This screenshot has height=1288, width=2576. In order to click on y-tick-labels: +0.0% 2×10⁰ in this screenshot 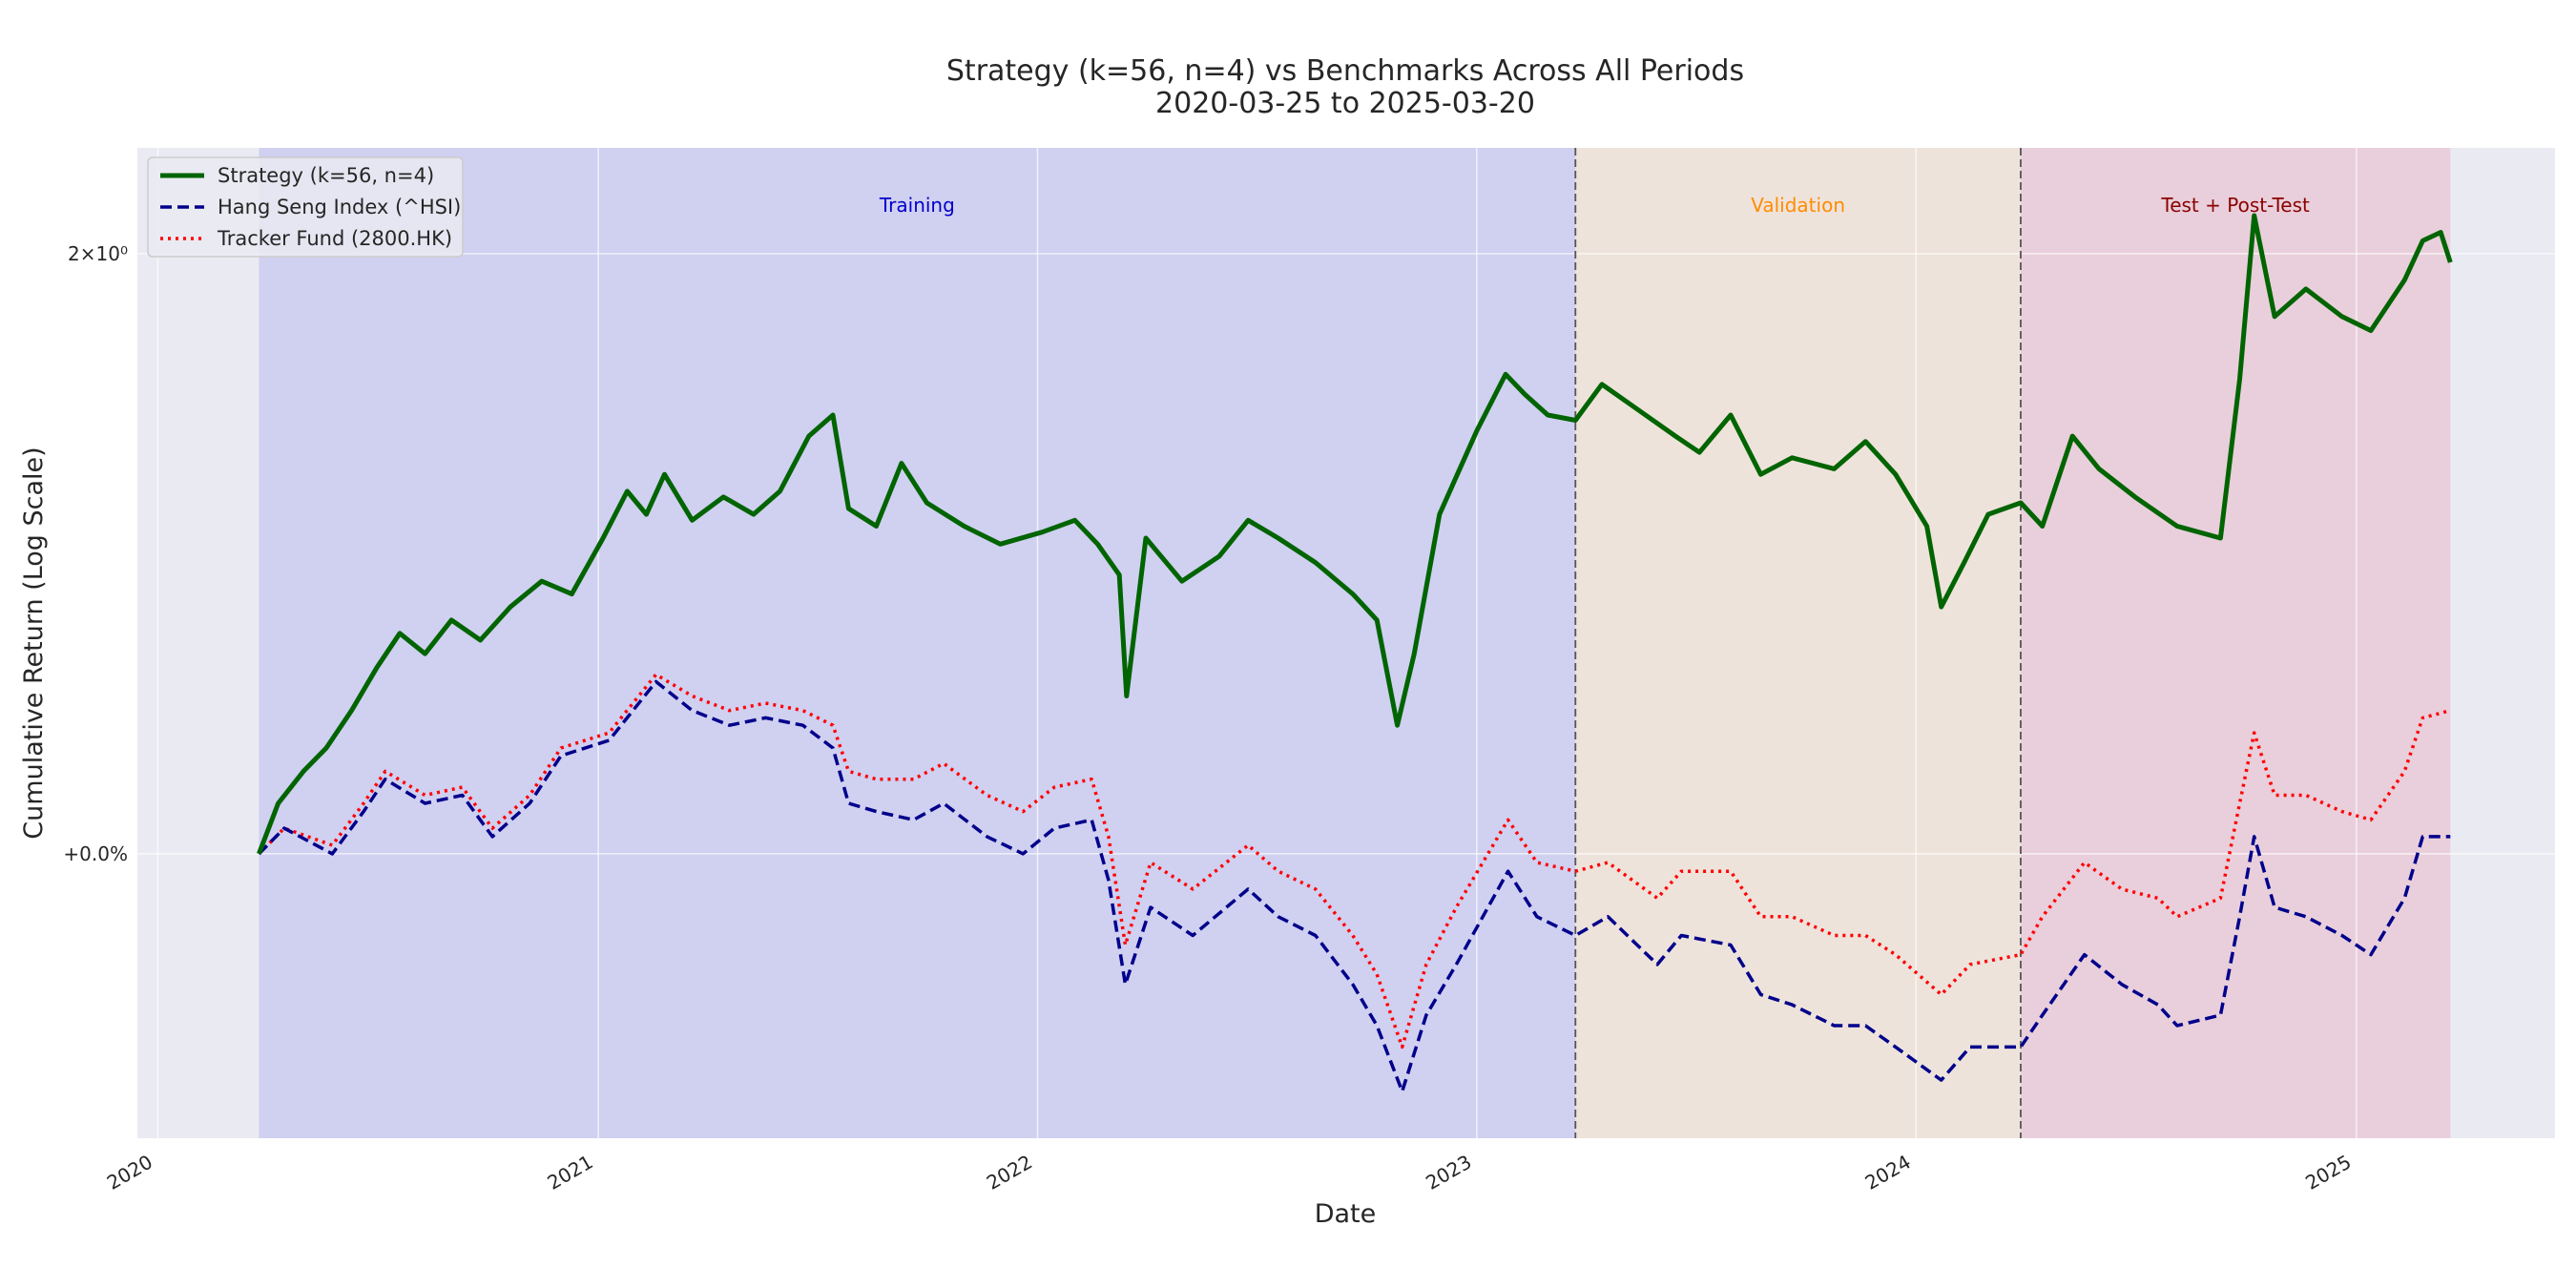, I will do `click(95, 553)`.